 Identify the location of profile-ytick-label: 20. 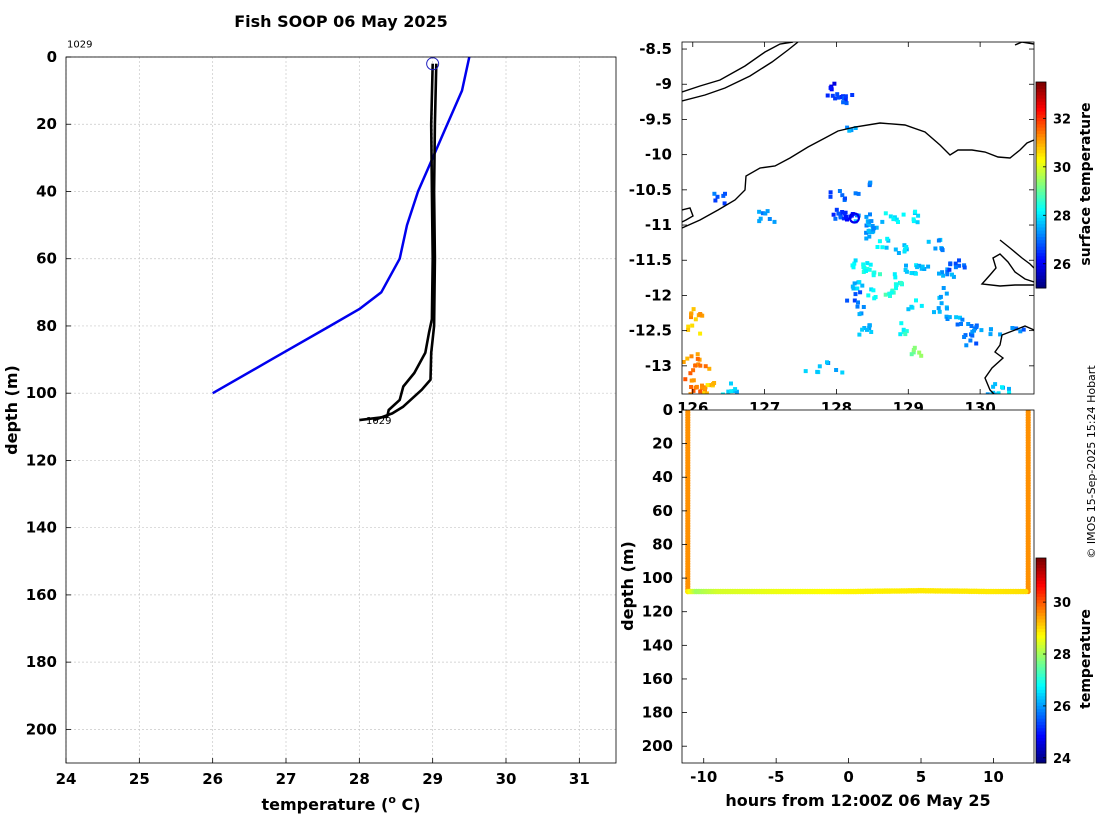
(46, 124).